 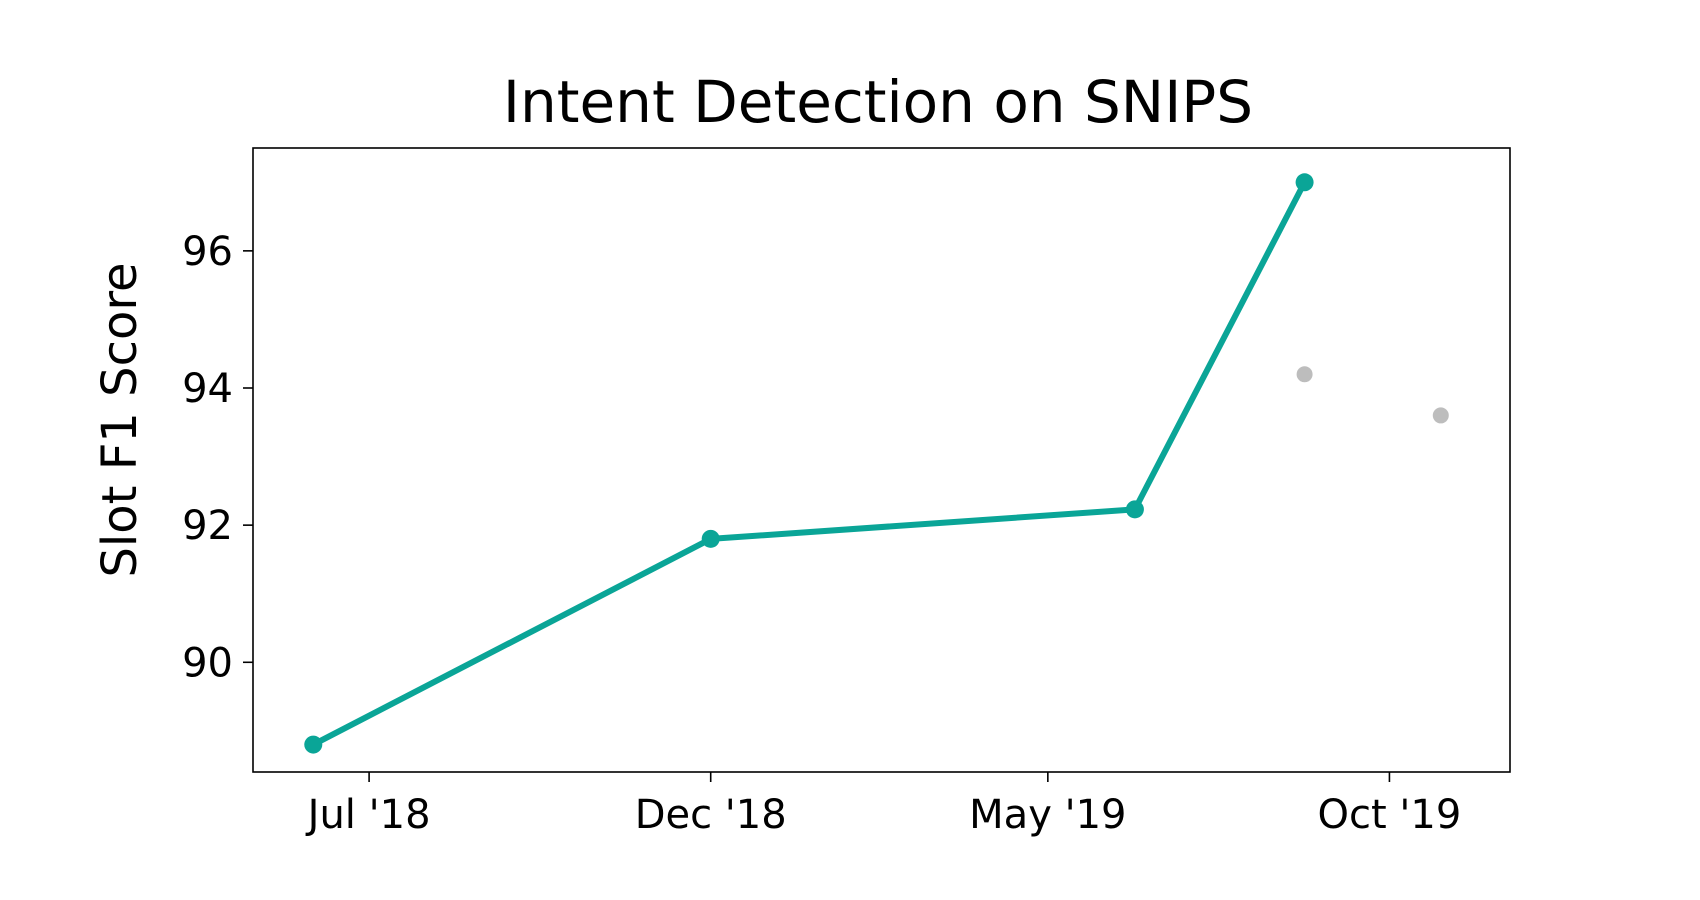 What do you see at coordinates (207, 389) in the screenshot?
I see `y-tick-label: 94` at bounding box center [207, 389].